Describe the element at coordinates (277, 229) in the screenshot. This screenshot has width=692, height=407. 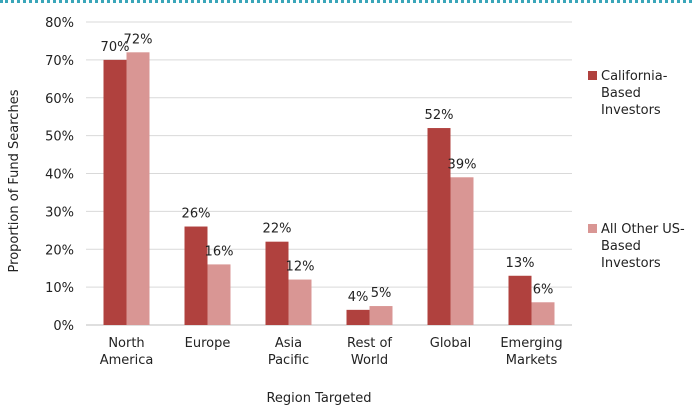
I see `data-label: 22%` at that location.